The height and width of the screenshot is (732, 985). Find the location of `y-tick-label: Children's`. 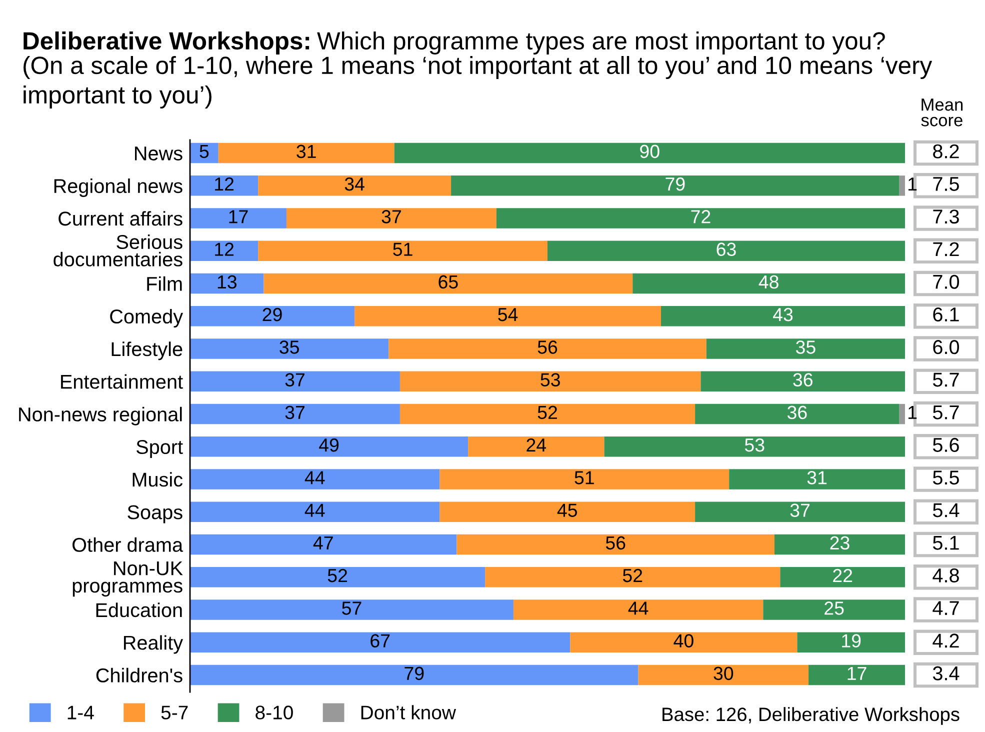

y-tick-label: Children's is located at coordinates (139, 675).